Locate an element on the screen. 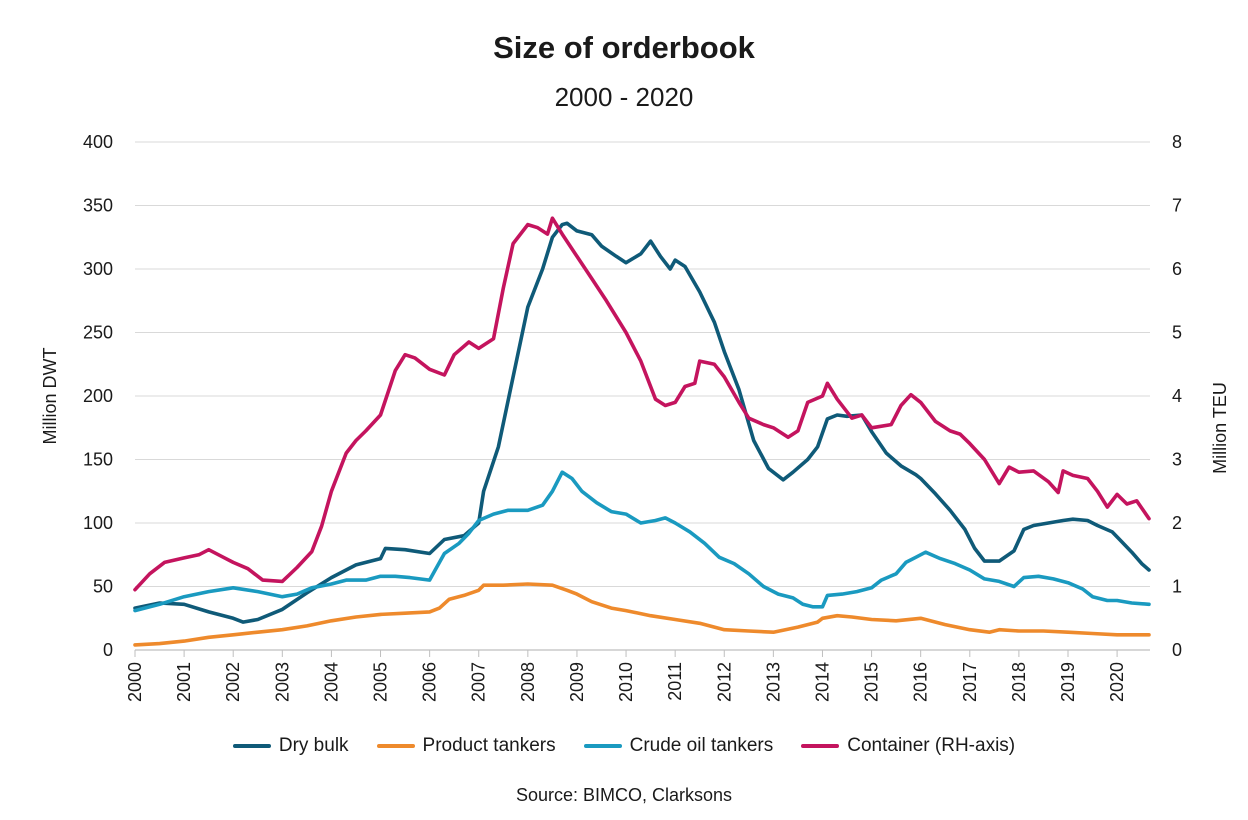 The image size is (1248, 820). x-tick-label: 2000 is located at coordinates (135, 682).